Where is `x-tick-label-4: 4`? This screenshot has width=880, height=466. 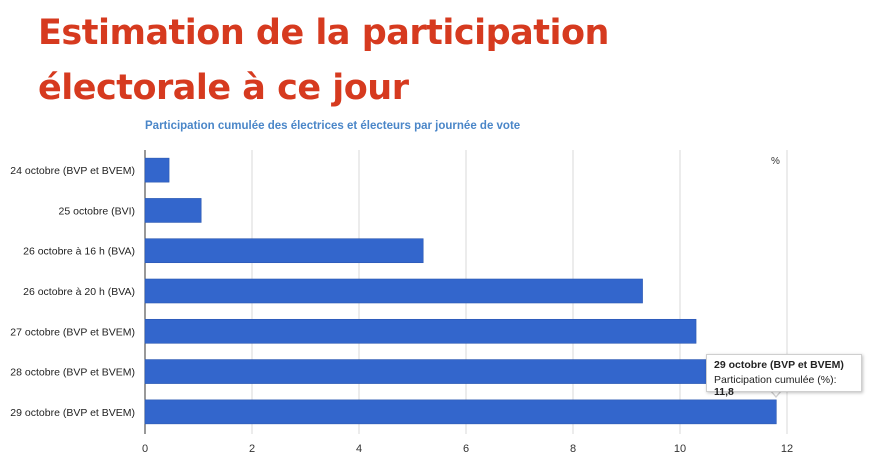
x-tick-label-4: 4 is located at coordinates (359, 449).